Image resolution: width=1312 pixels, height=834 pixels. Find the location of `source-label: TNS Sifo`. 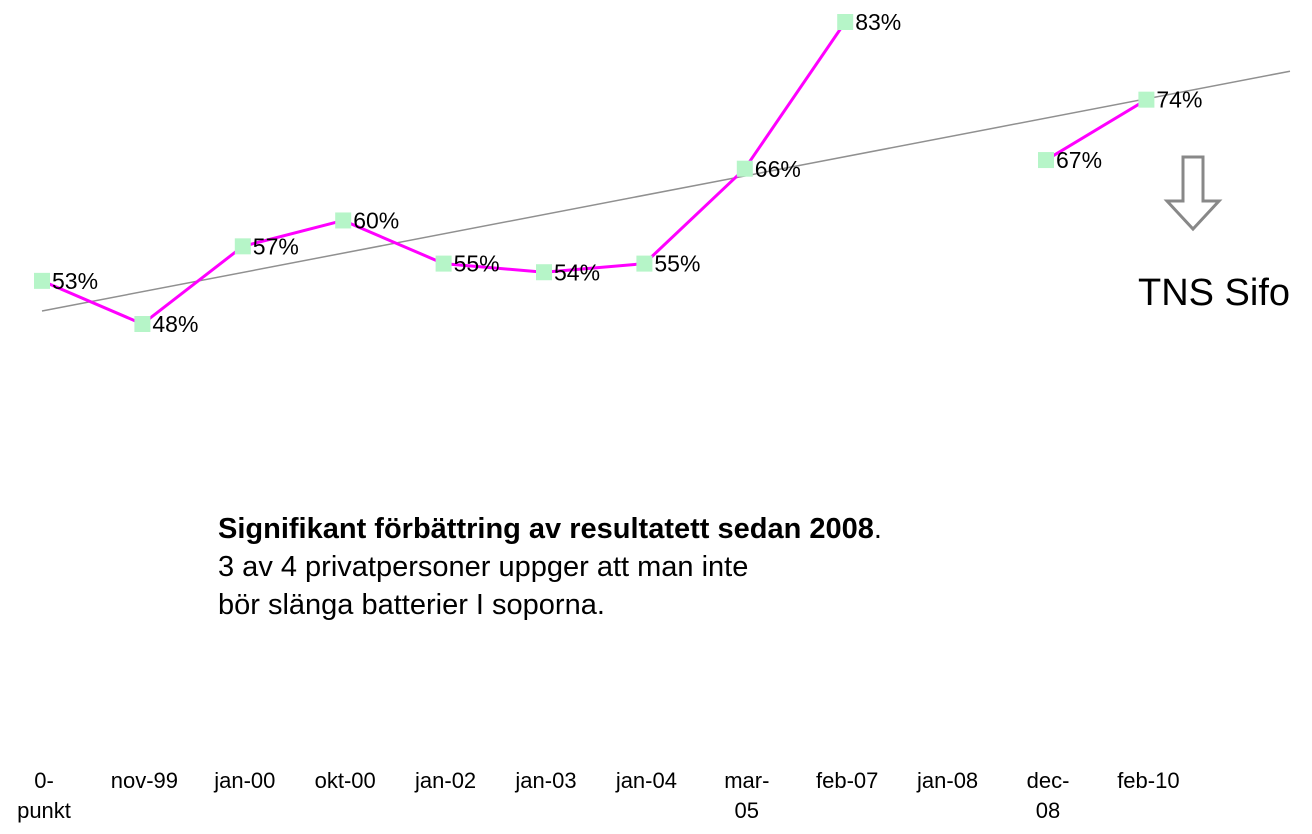

source-label: TNS Sifo is located at coordinates (1214, 293).